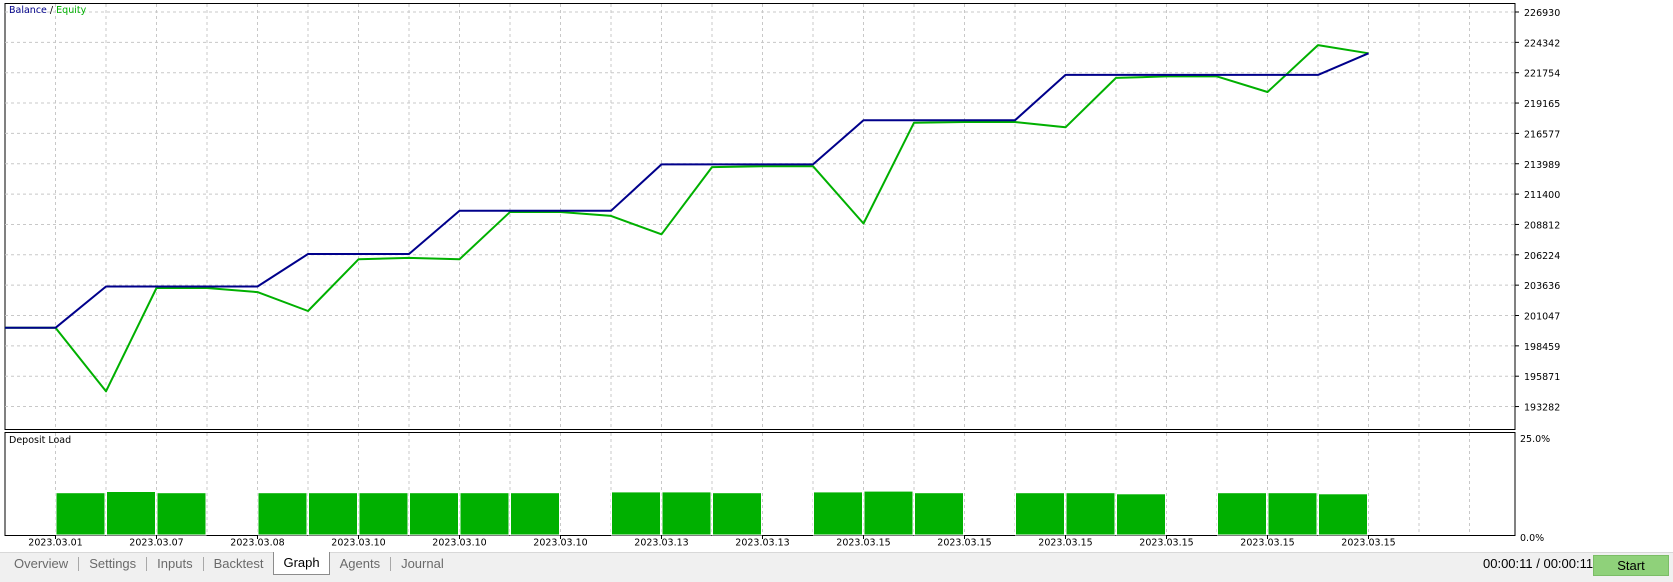  I want to click on tab-inputs: Inputs, so click(175, 563).